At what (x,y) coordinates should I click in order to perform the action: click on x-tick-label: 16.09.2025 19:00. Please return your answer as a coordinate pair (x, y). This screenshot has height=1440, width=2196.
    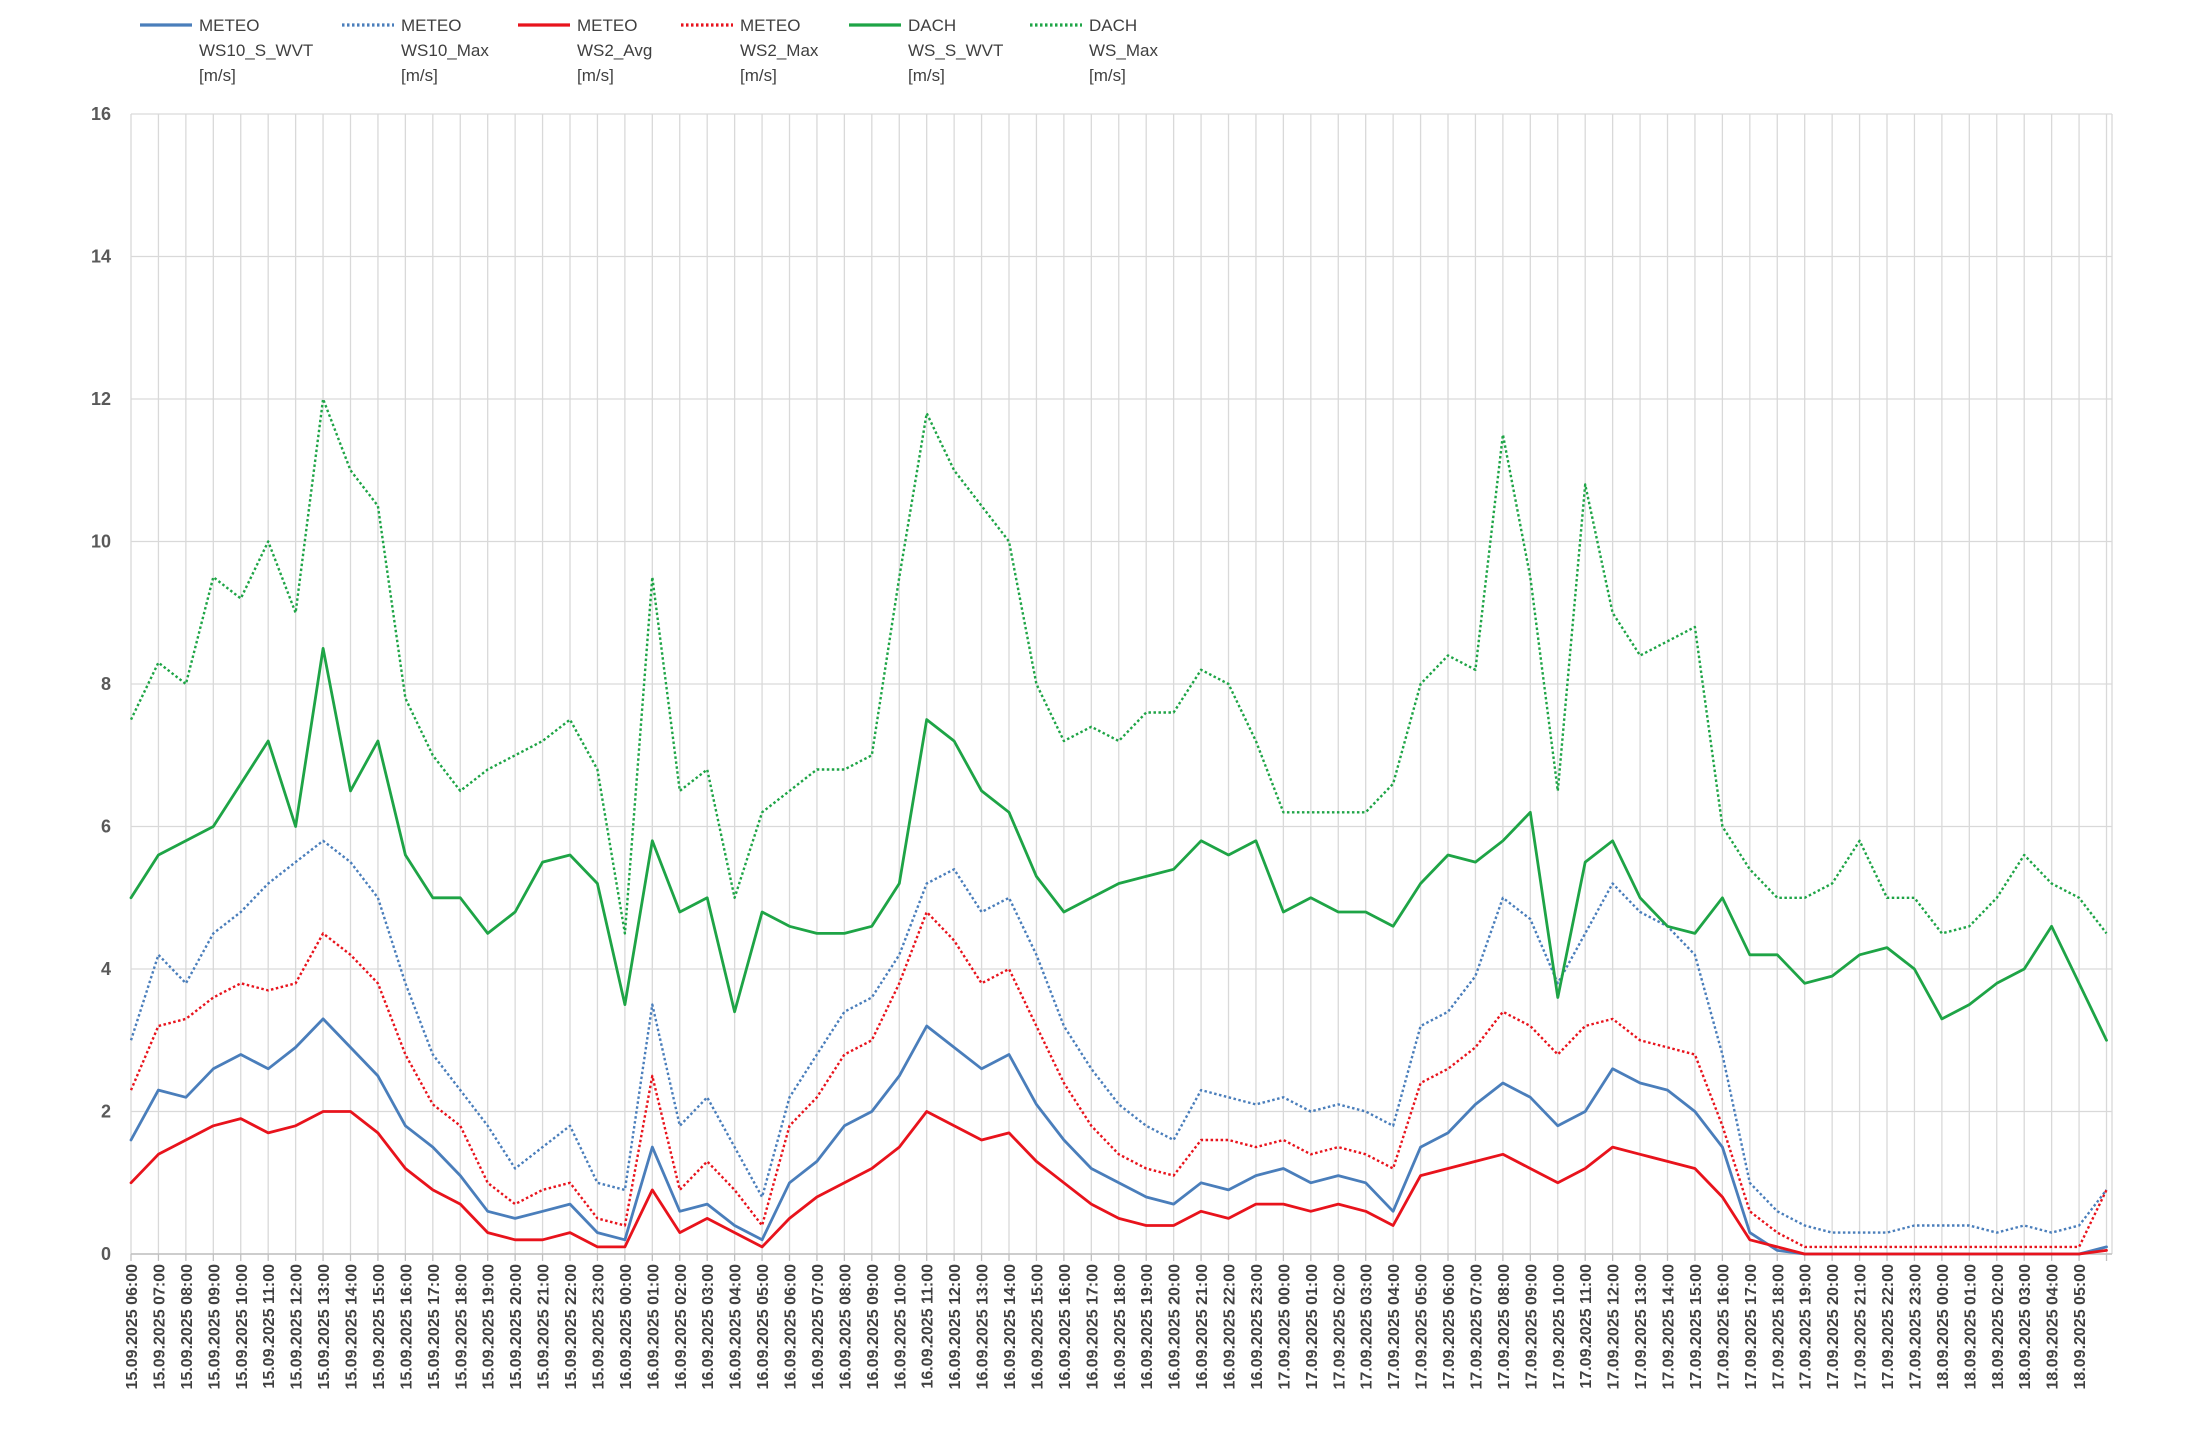
    Looking at the image, I should click on (1147, 1327).